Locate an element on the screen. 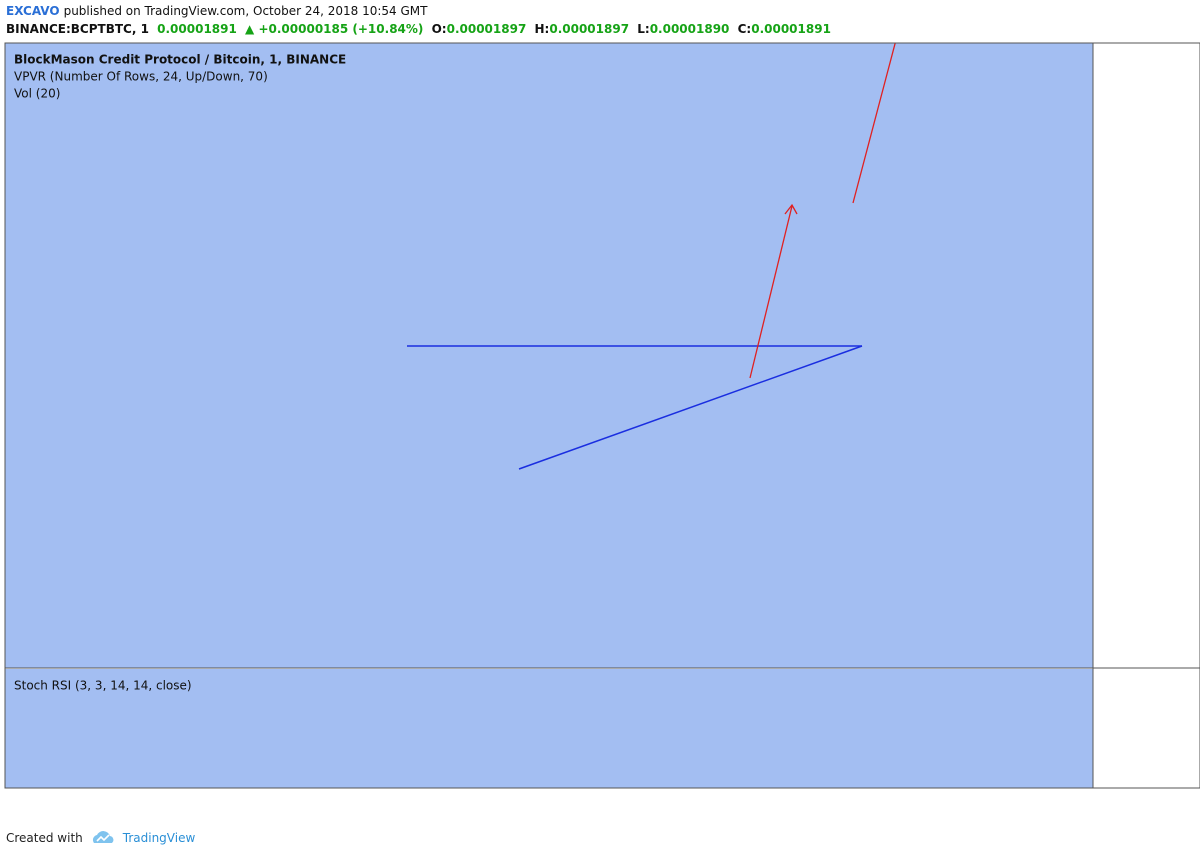 The width and height of the screenshot is (1200, 857). indicator-label: VPVR (Number Of Rows, 24, Up/Down, 70) is located at coordinates (141, 77).